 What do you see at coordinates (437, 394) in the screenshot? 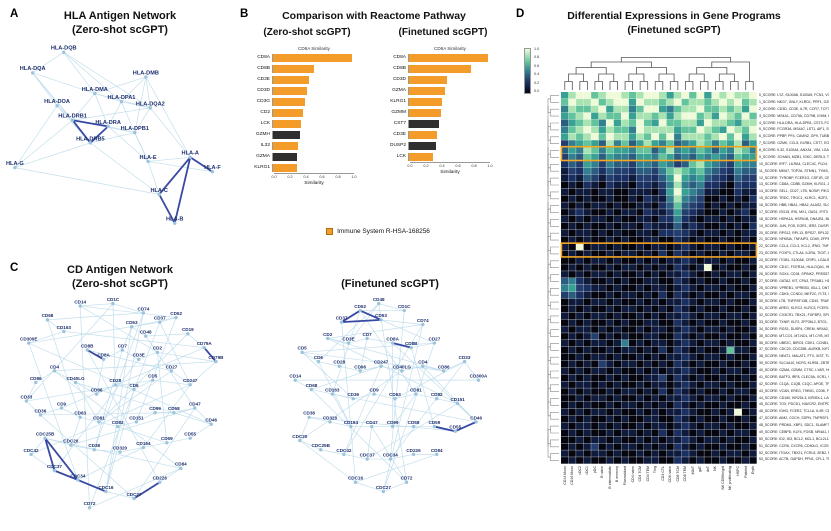
I see `network-node-label: CD82` at bounding box center [437, 394].